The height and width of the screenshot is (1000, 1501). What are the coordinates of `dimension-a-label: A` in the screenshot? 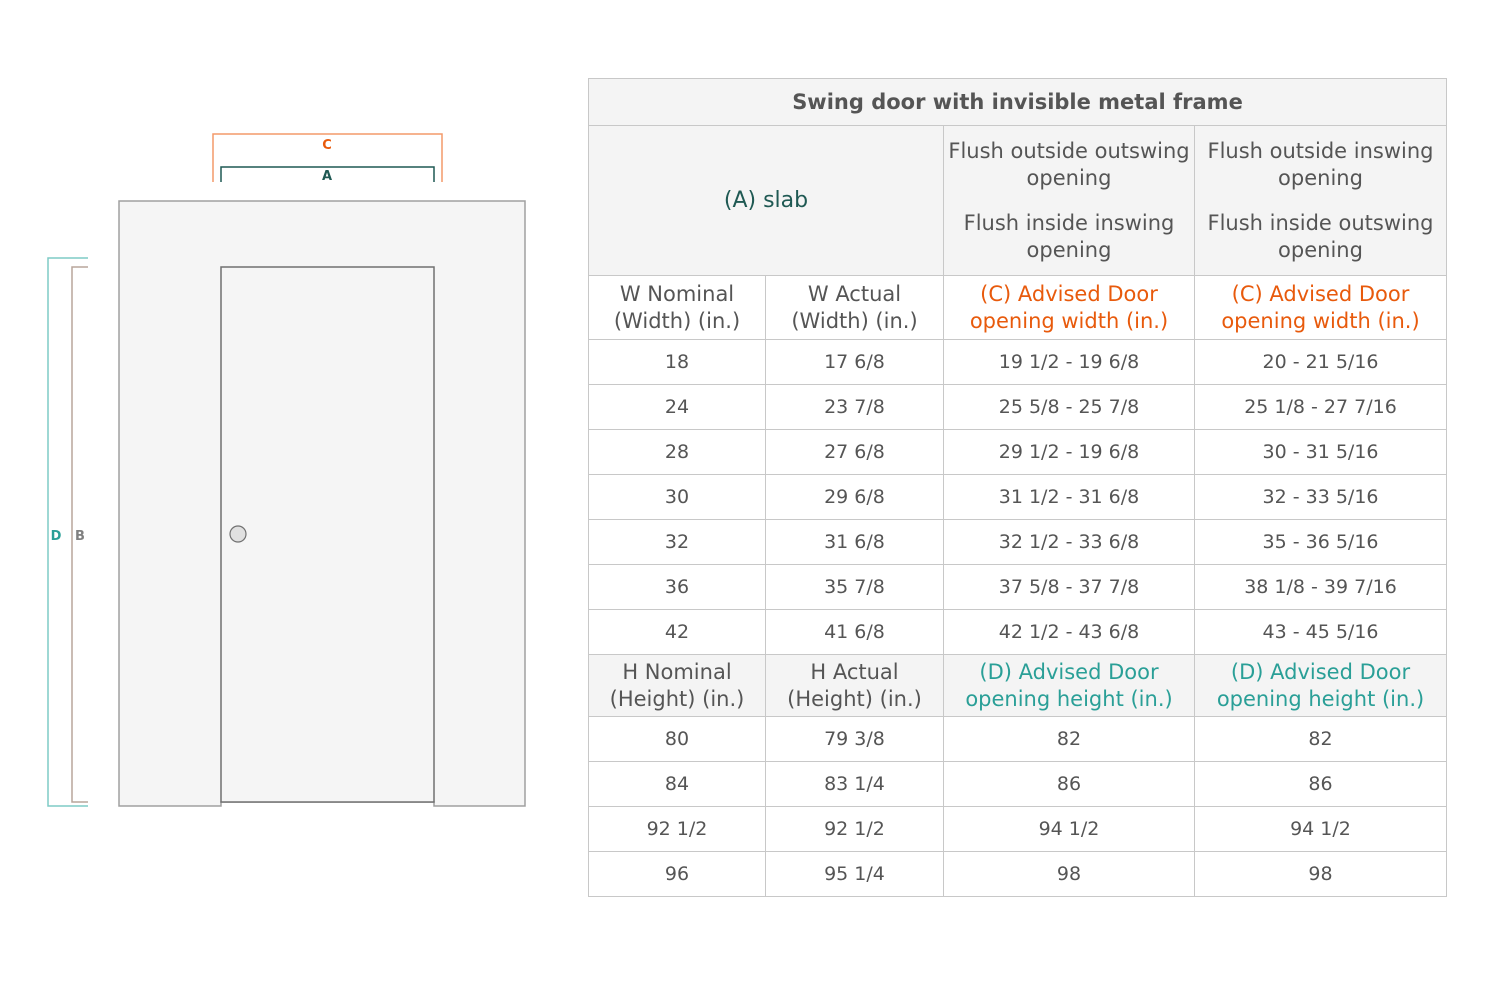 It's located at (327, 176).